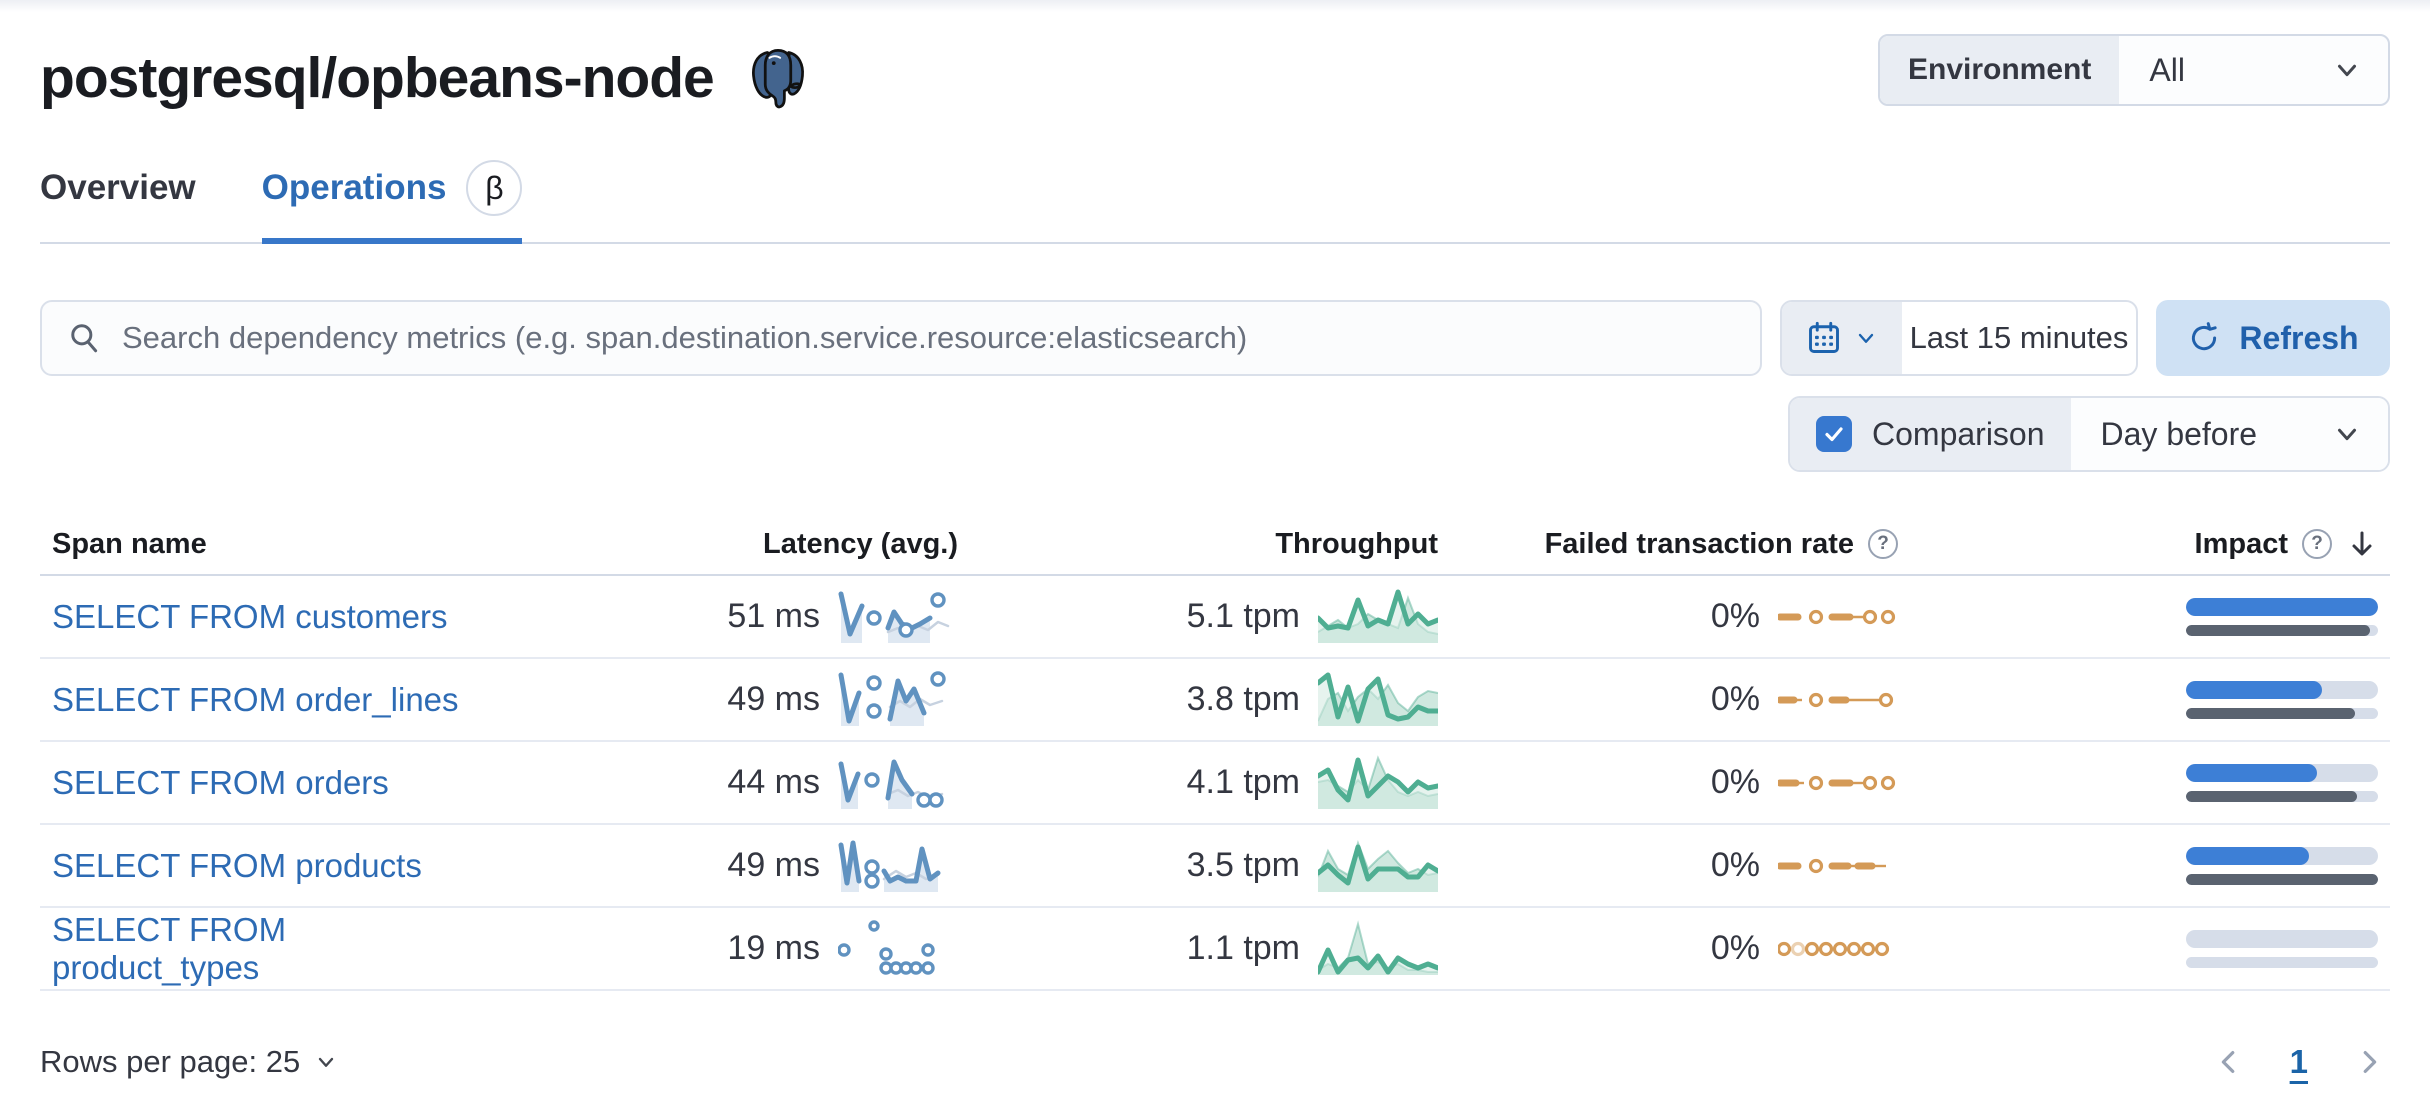 This screenshot has width=2430, height=1104. What do you see at coordinates (494, 188) in the screenshot?
I see `beta-badge: β` at bounding box center [494, 188].